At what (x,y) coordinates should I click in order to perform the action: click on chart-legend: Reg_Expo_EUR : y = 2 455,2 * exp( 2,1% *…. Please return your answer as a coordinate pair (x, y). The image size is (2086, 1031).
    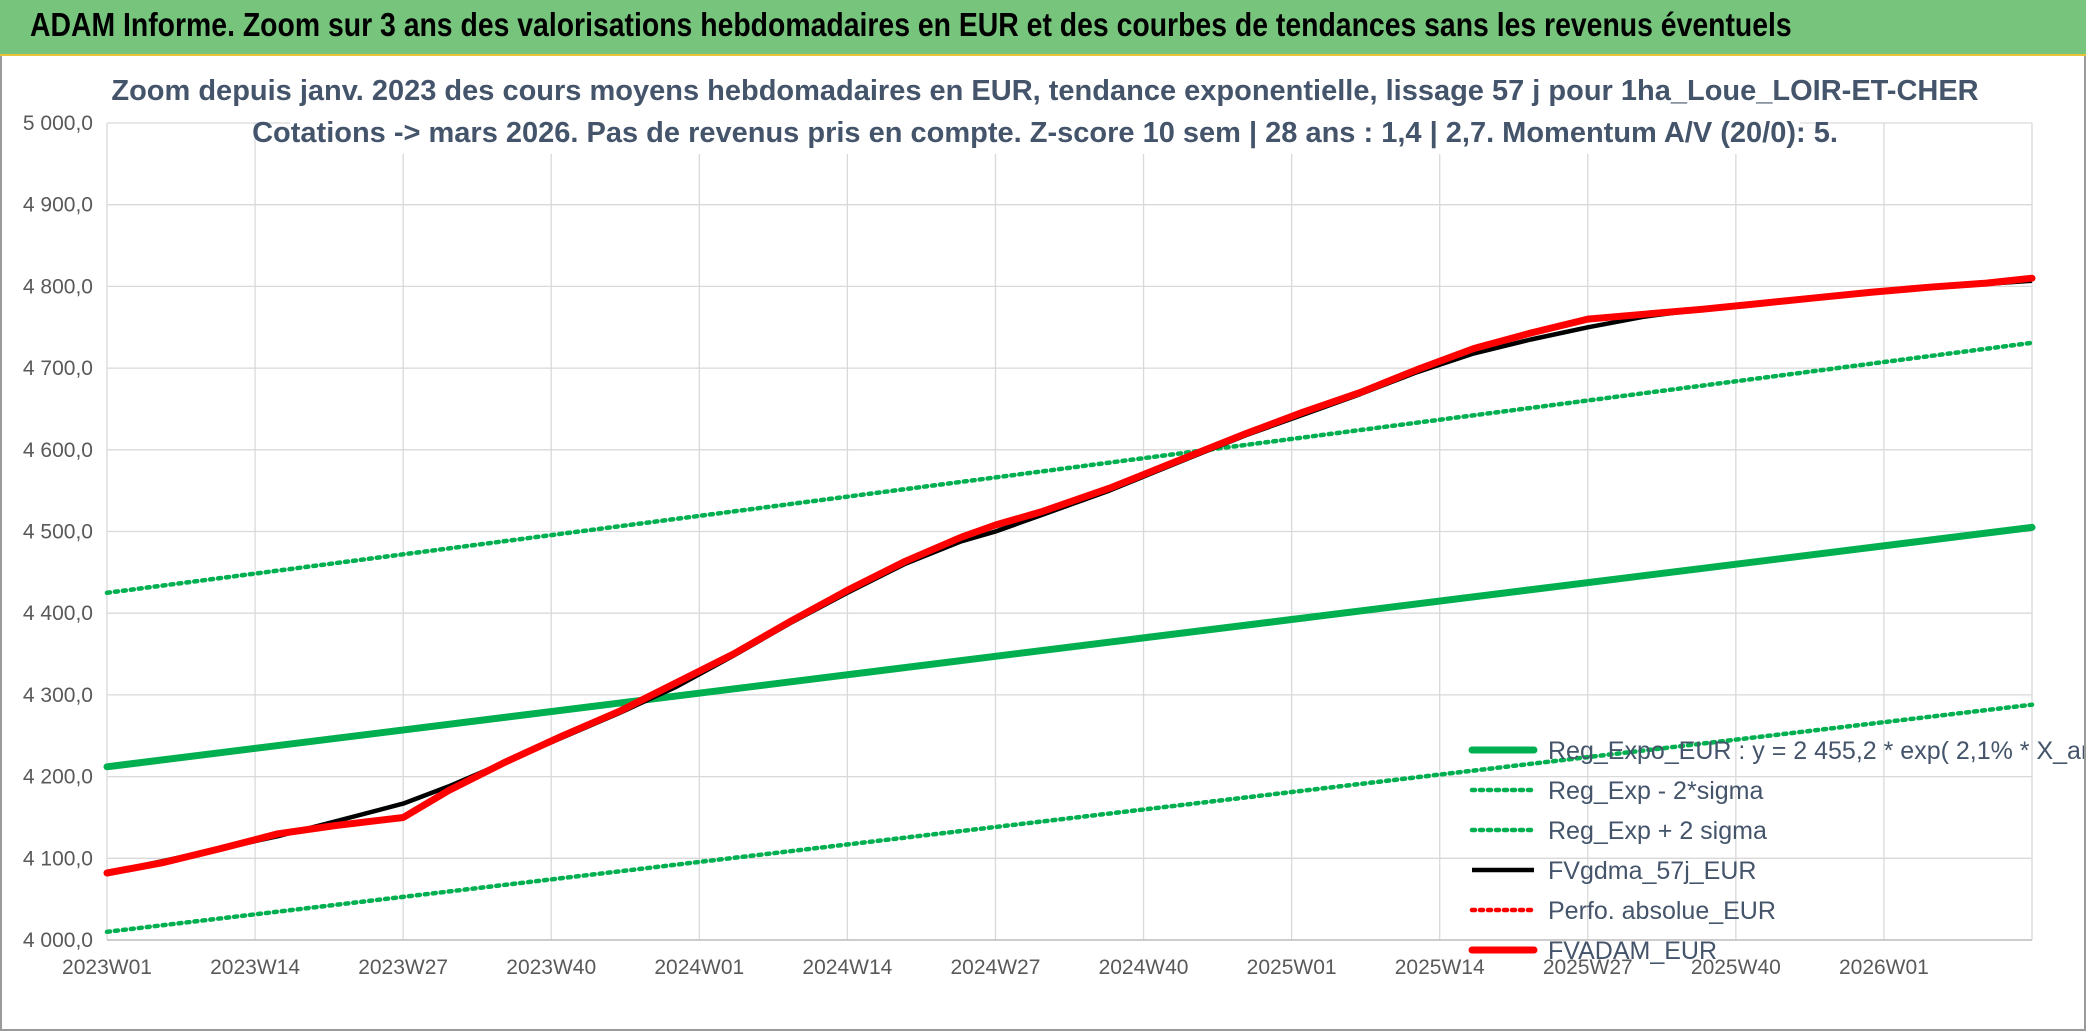
    Looking at the image, I should click on (1776, 851).